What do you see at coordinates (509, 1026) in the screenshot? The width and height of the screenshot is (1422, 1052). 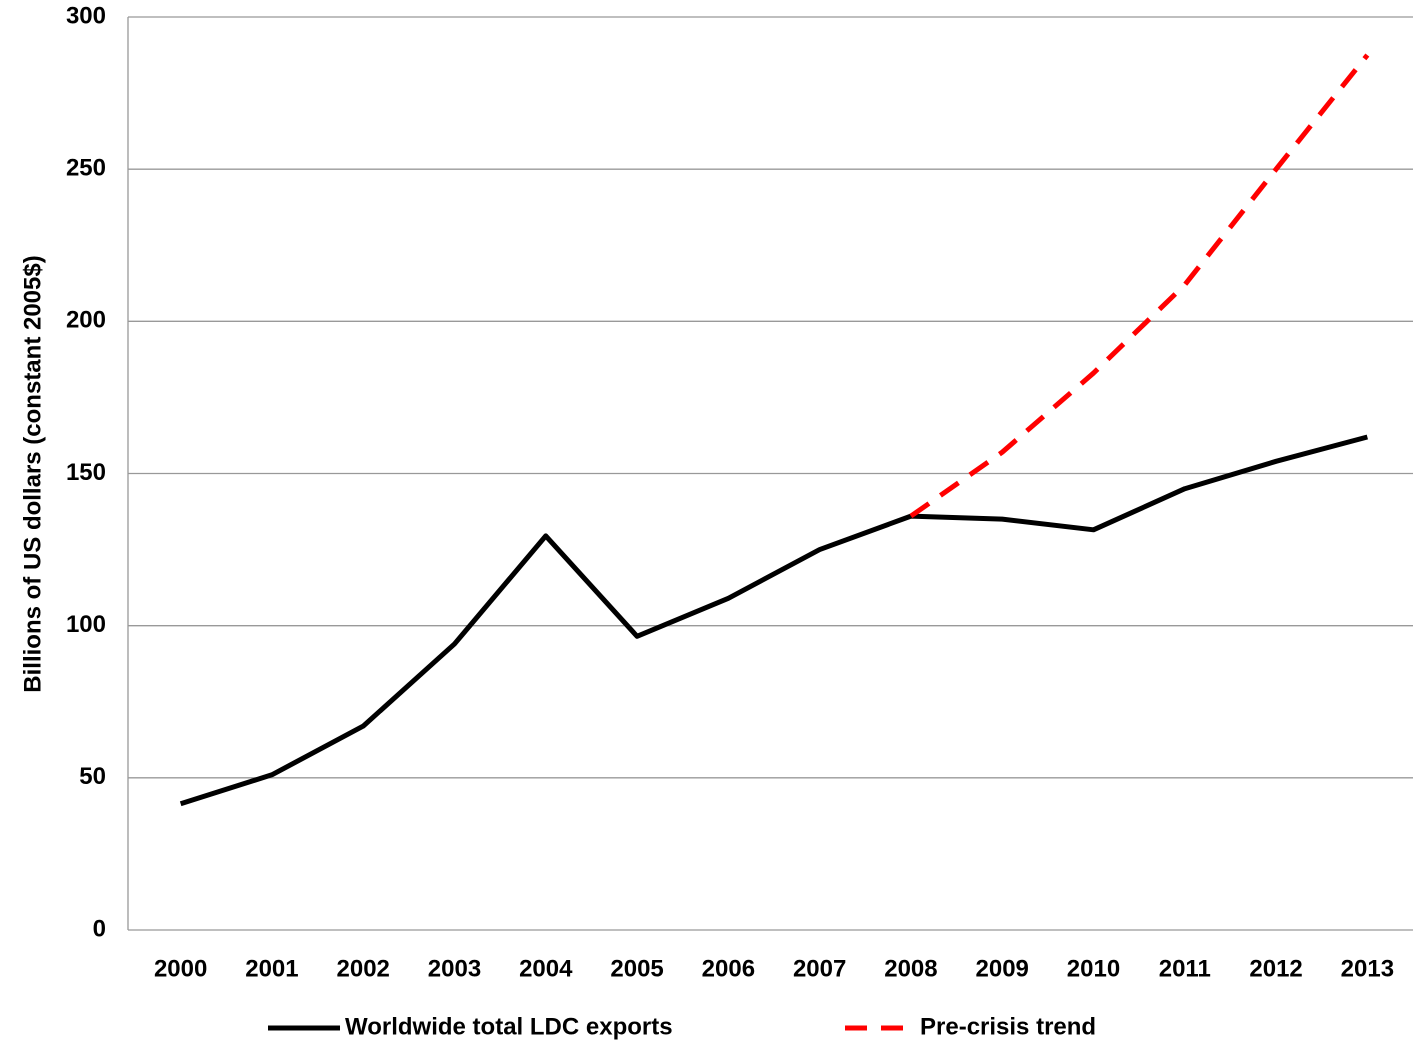 I see `legend-label: Worldwide total LDC exports` at bounding box center [509, 1026].